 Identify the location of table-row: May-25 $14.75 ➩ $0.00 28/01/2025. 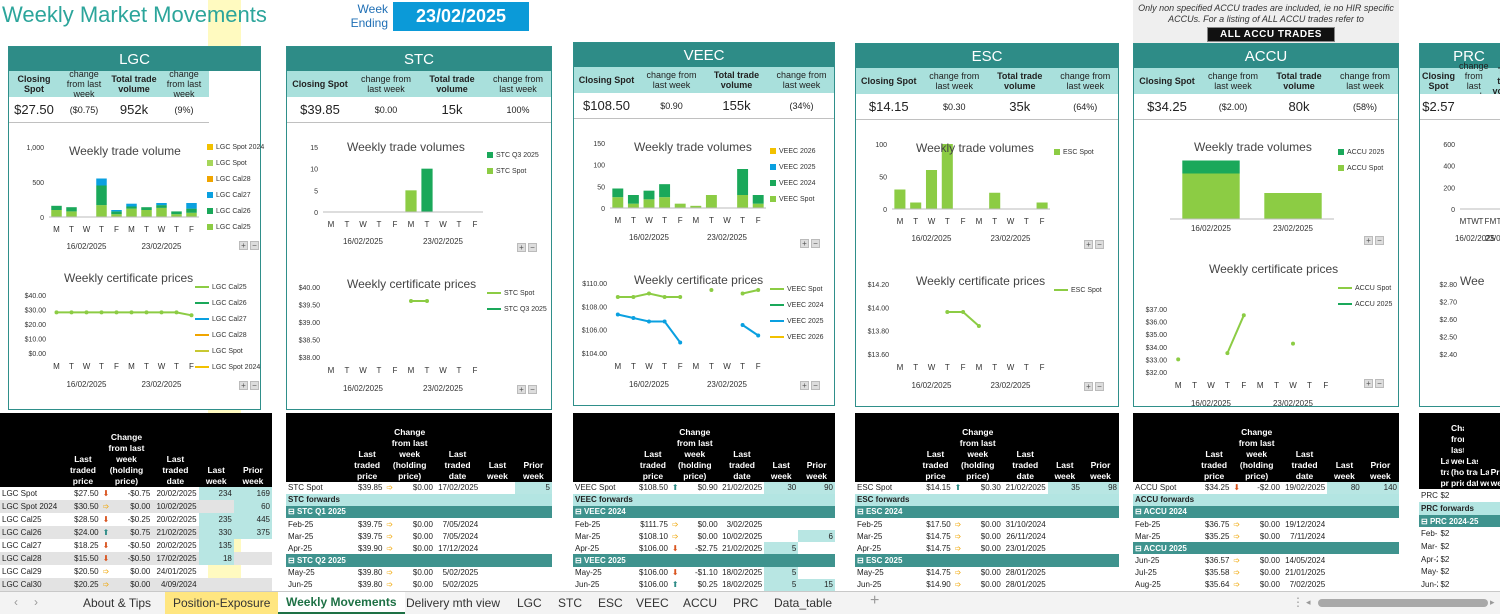
(987, 573).